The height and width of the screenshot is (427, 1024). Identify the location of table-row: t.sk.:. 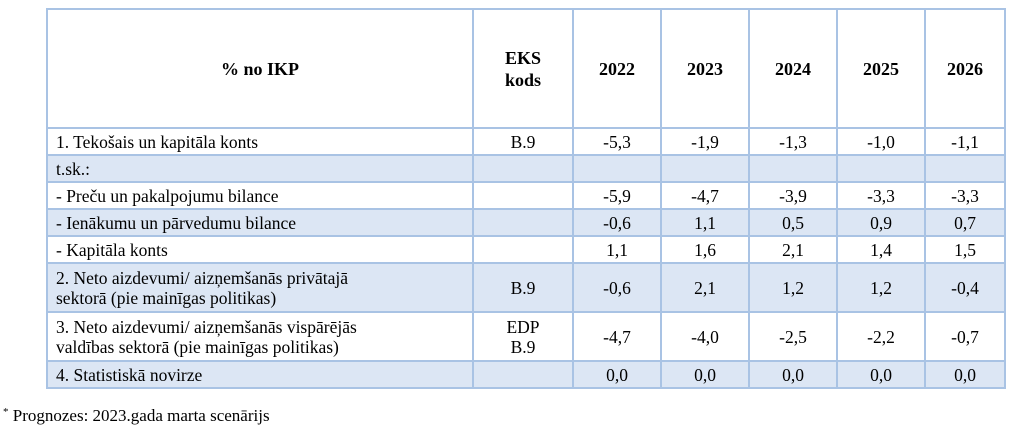
(526, 168).